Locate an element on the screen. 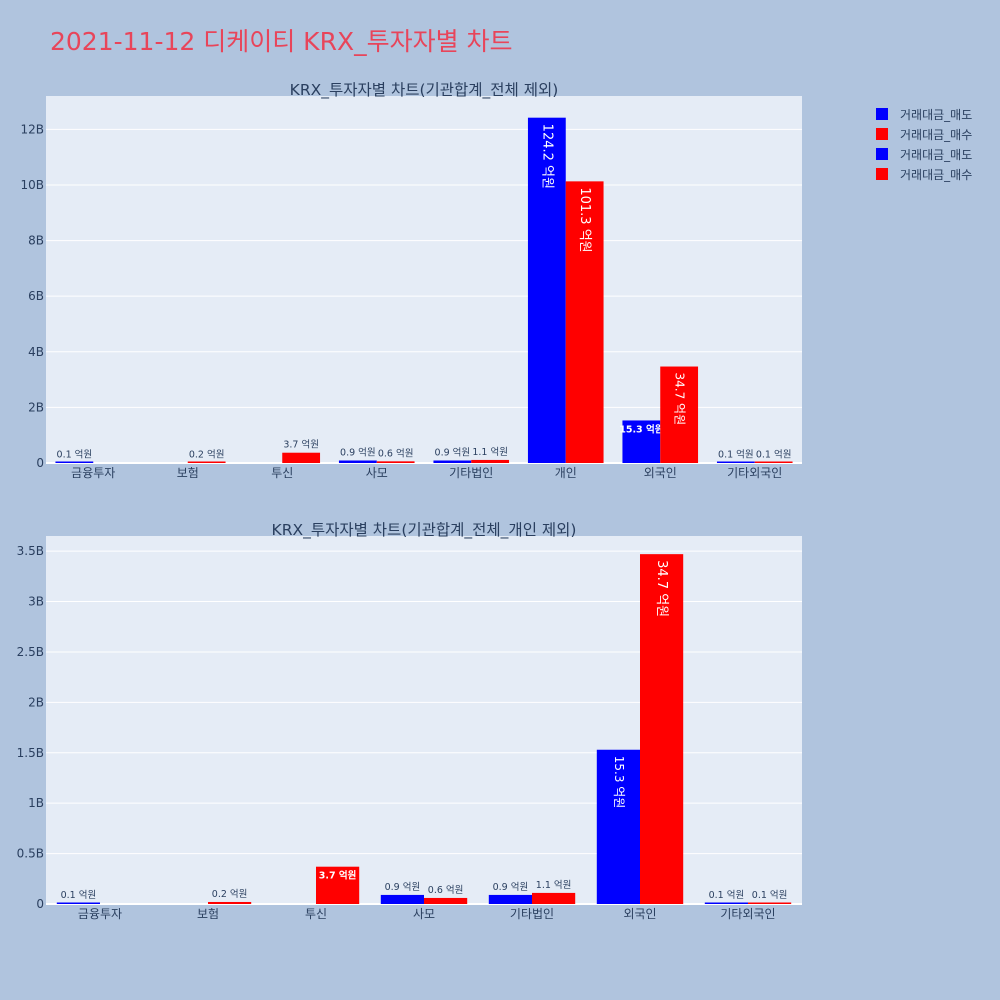 This screenshot has width=1000, height=1000. y-tick-label: 1B is located at coordinates (36, 803).